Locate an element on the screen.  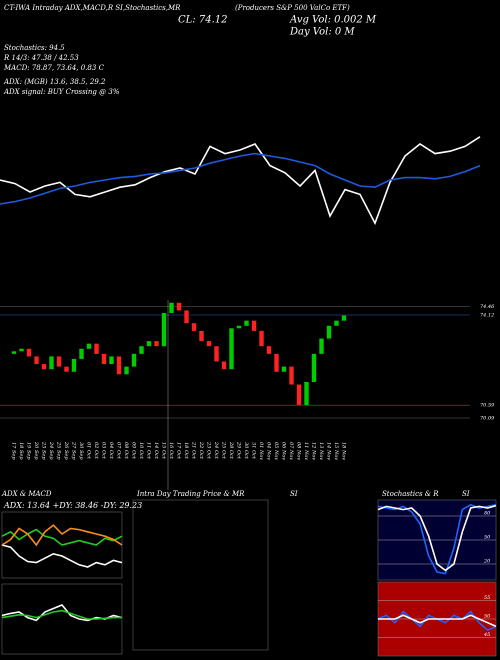
x-tick-label: 12 Nov is located at coordinates (314, 451).